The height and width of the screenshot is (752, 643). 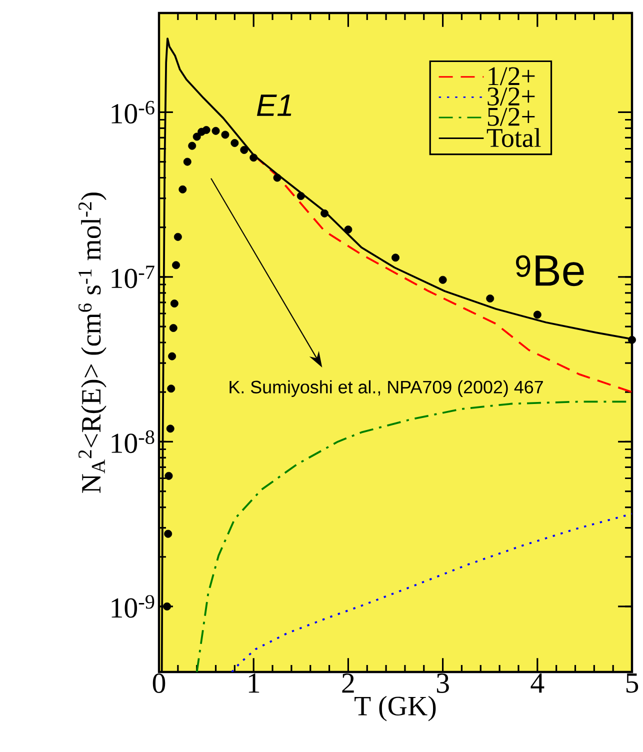 I want to click on annotation: $^{9}$Be, so click(x=550, y=270).